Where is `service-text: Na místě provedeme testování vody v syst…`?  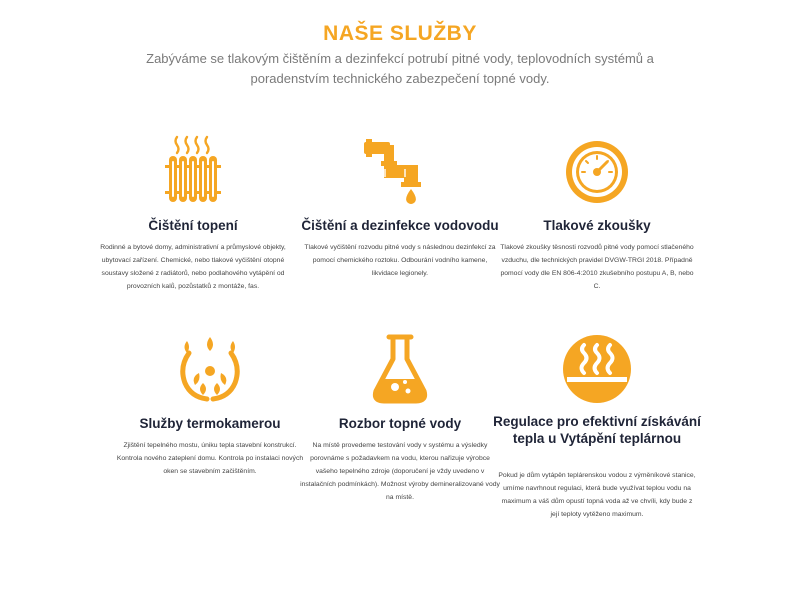
service-text: Na místě provedeme testování vody v syst… is located at coordinates (400, 471).